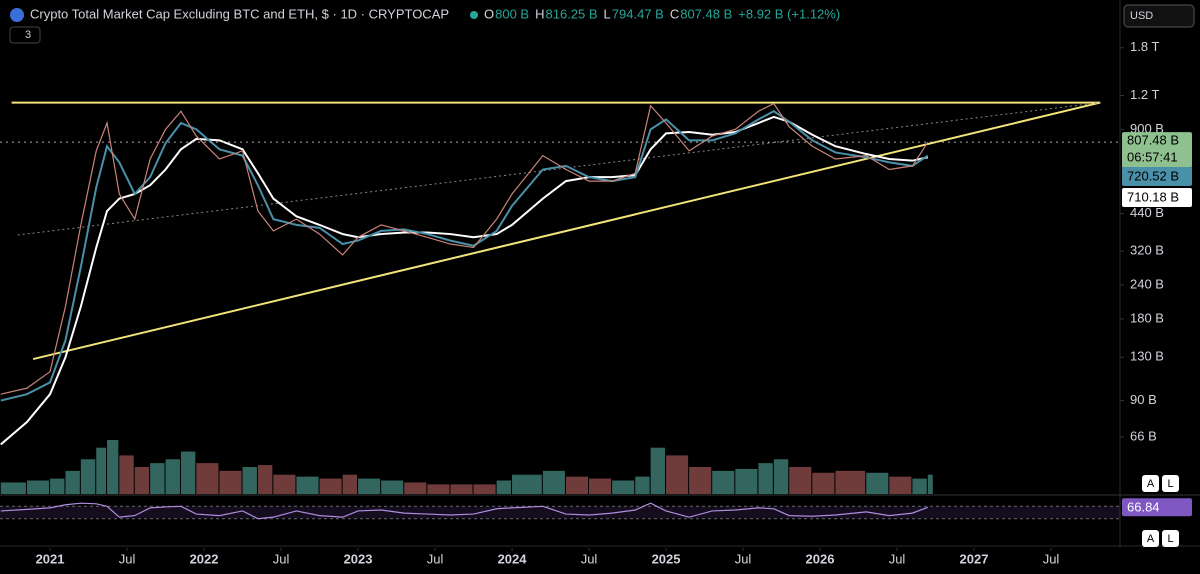 Image resolution: width=1200 pixels, height=574 pixels. I want to click on ohlc-key: L, so click(607, 13).